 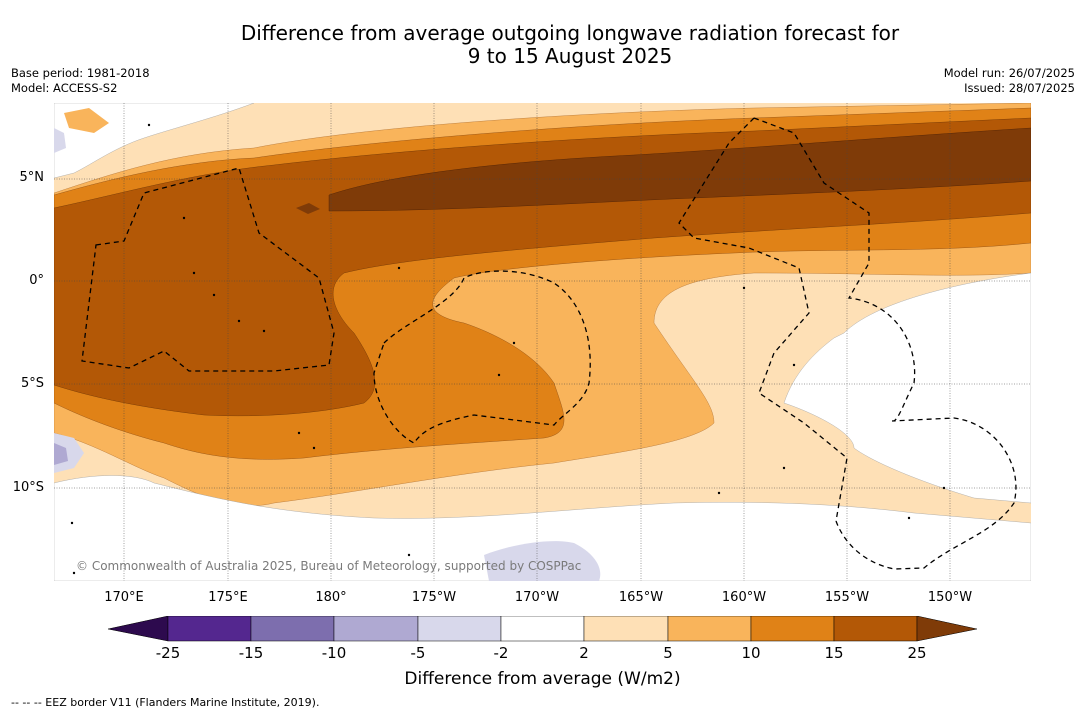 I want to click on lon-label-175e: 175°E, so click(x=228, y=597).